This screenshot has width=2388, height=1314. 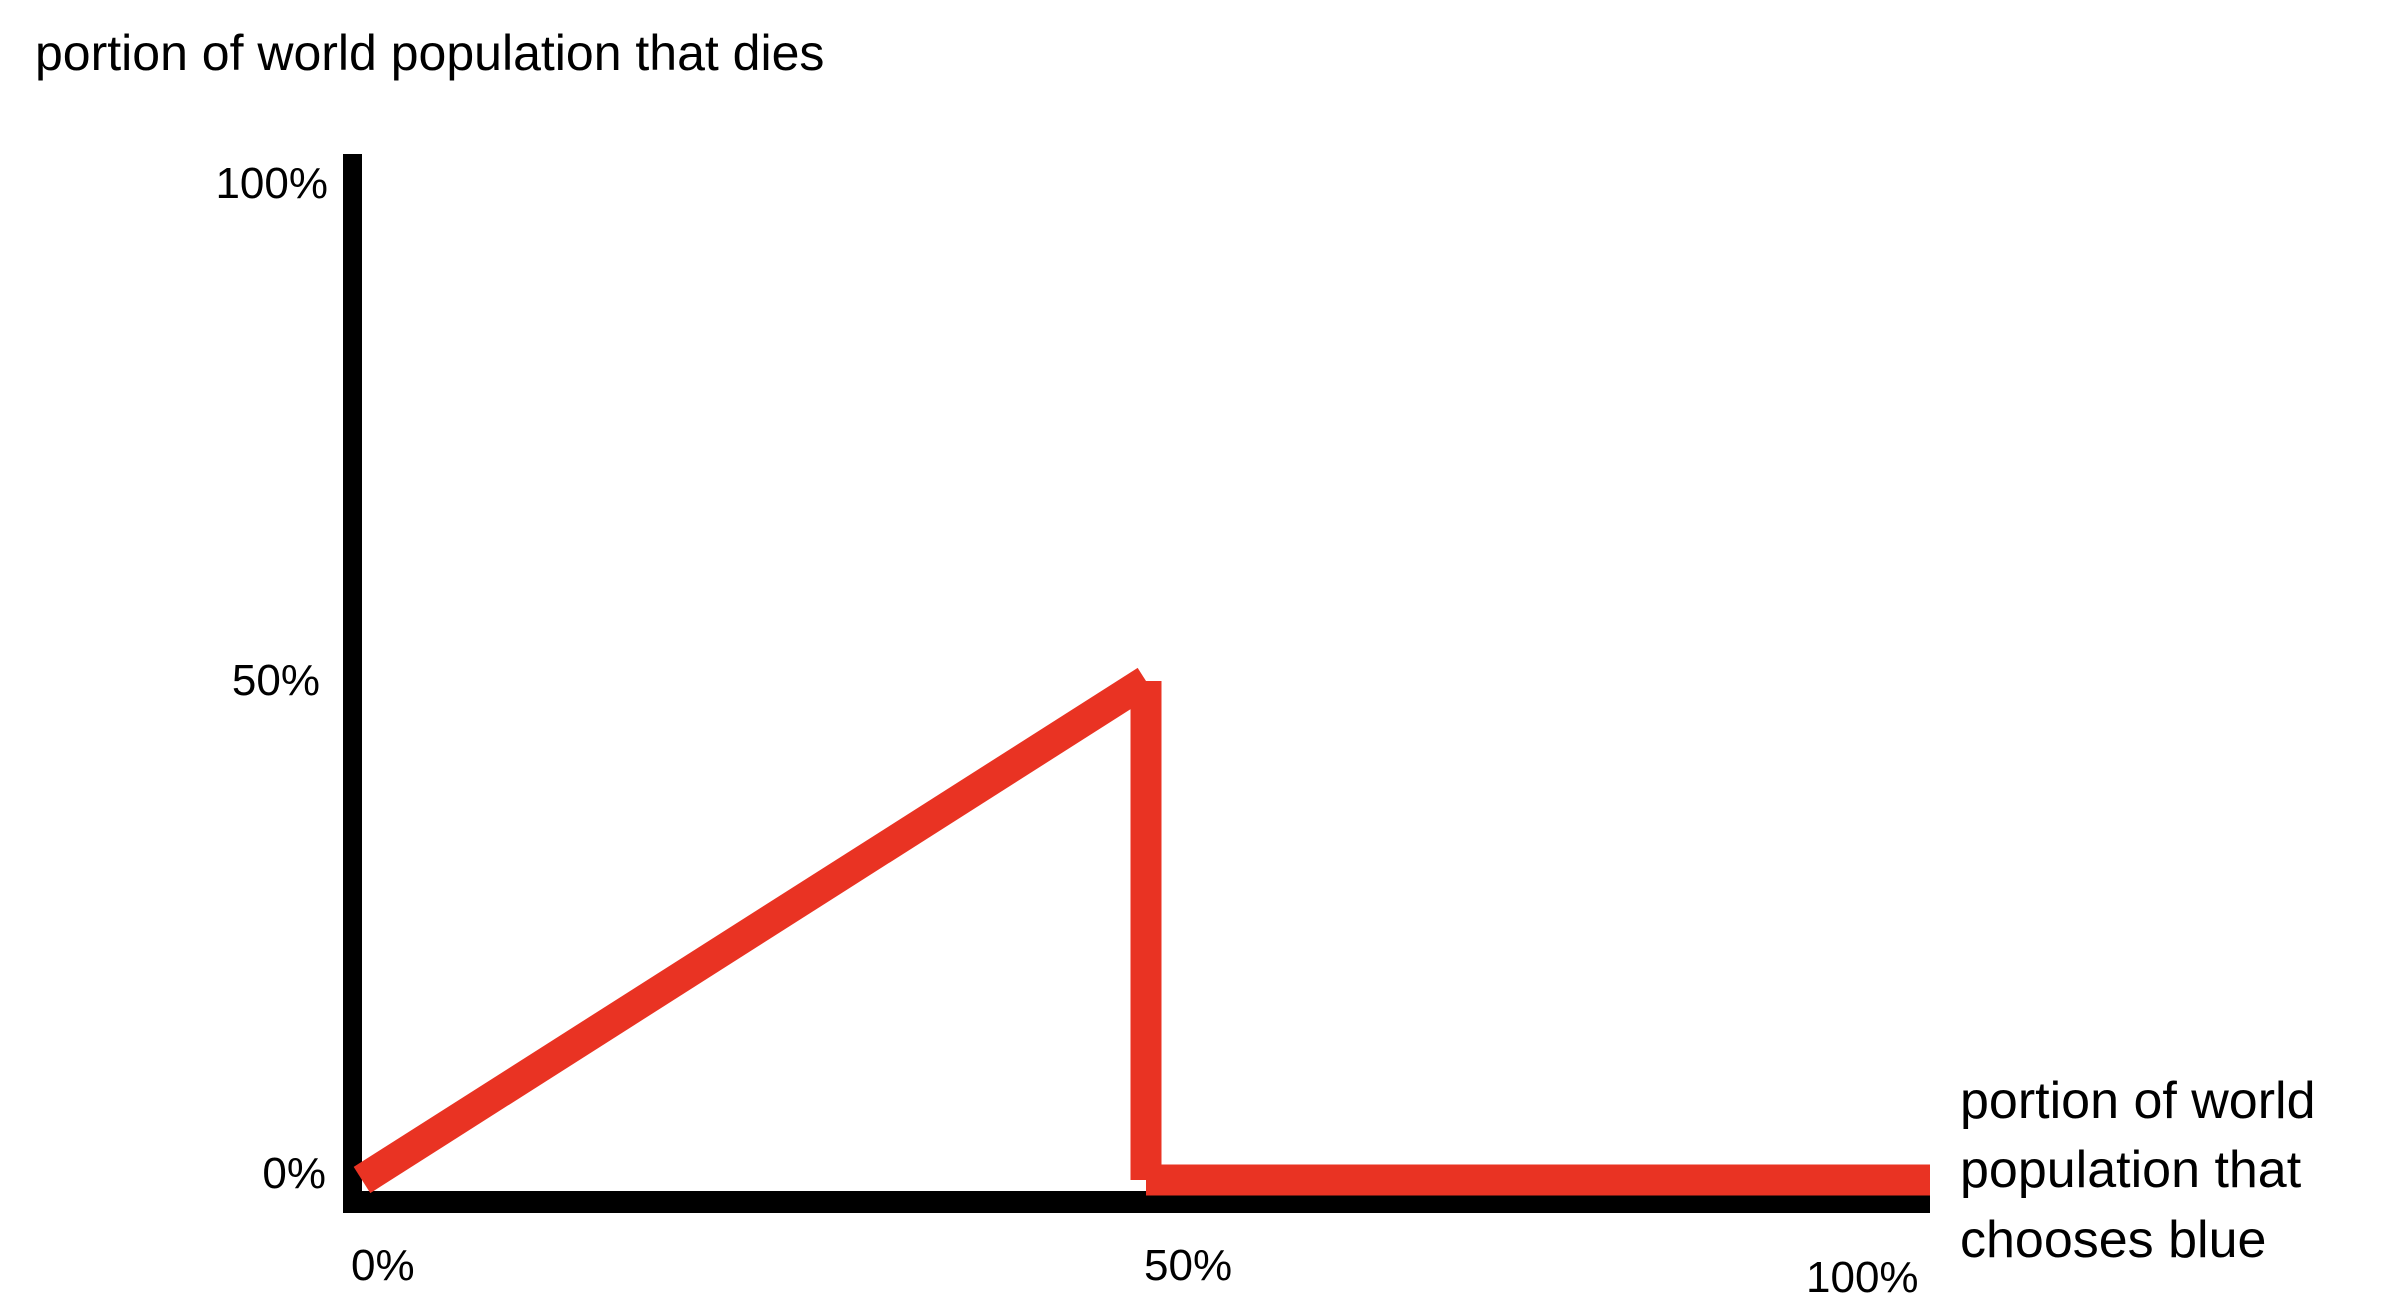 What do you see at coordinates (271, 183) in the screenshot?
I see `y-tick-label-100: 100%` at bounding box center [271, 183].